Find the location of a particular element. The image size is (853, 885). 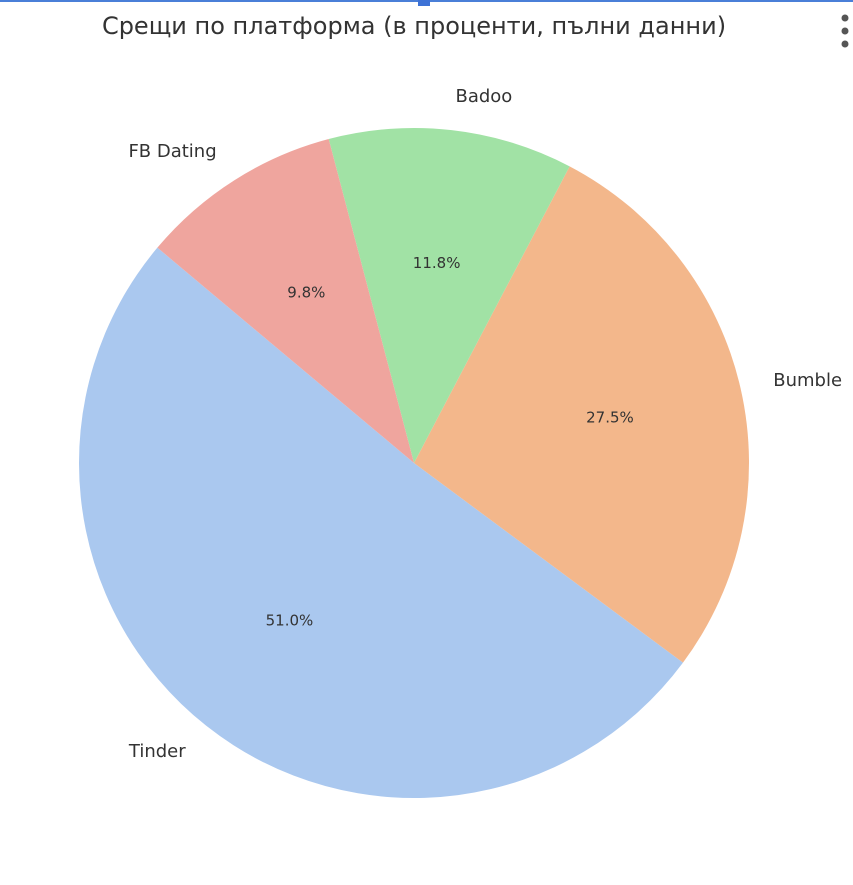

slice-label: Tinder is located at coordinates (157, 751).